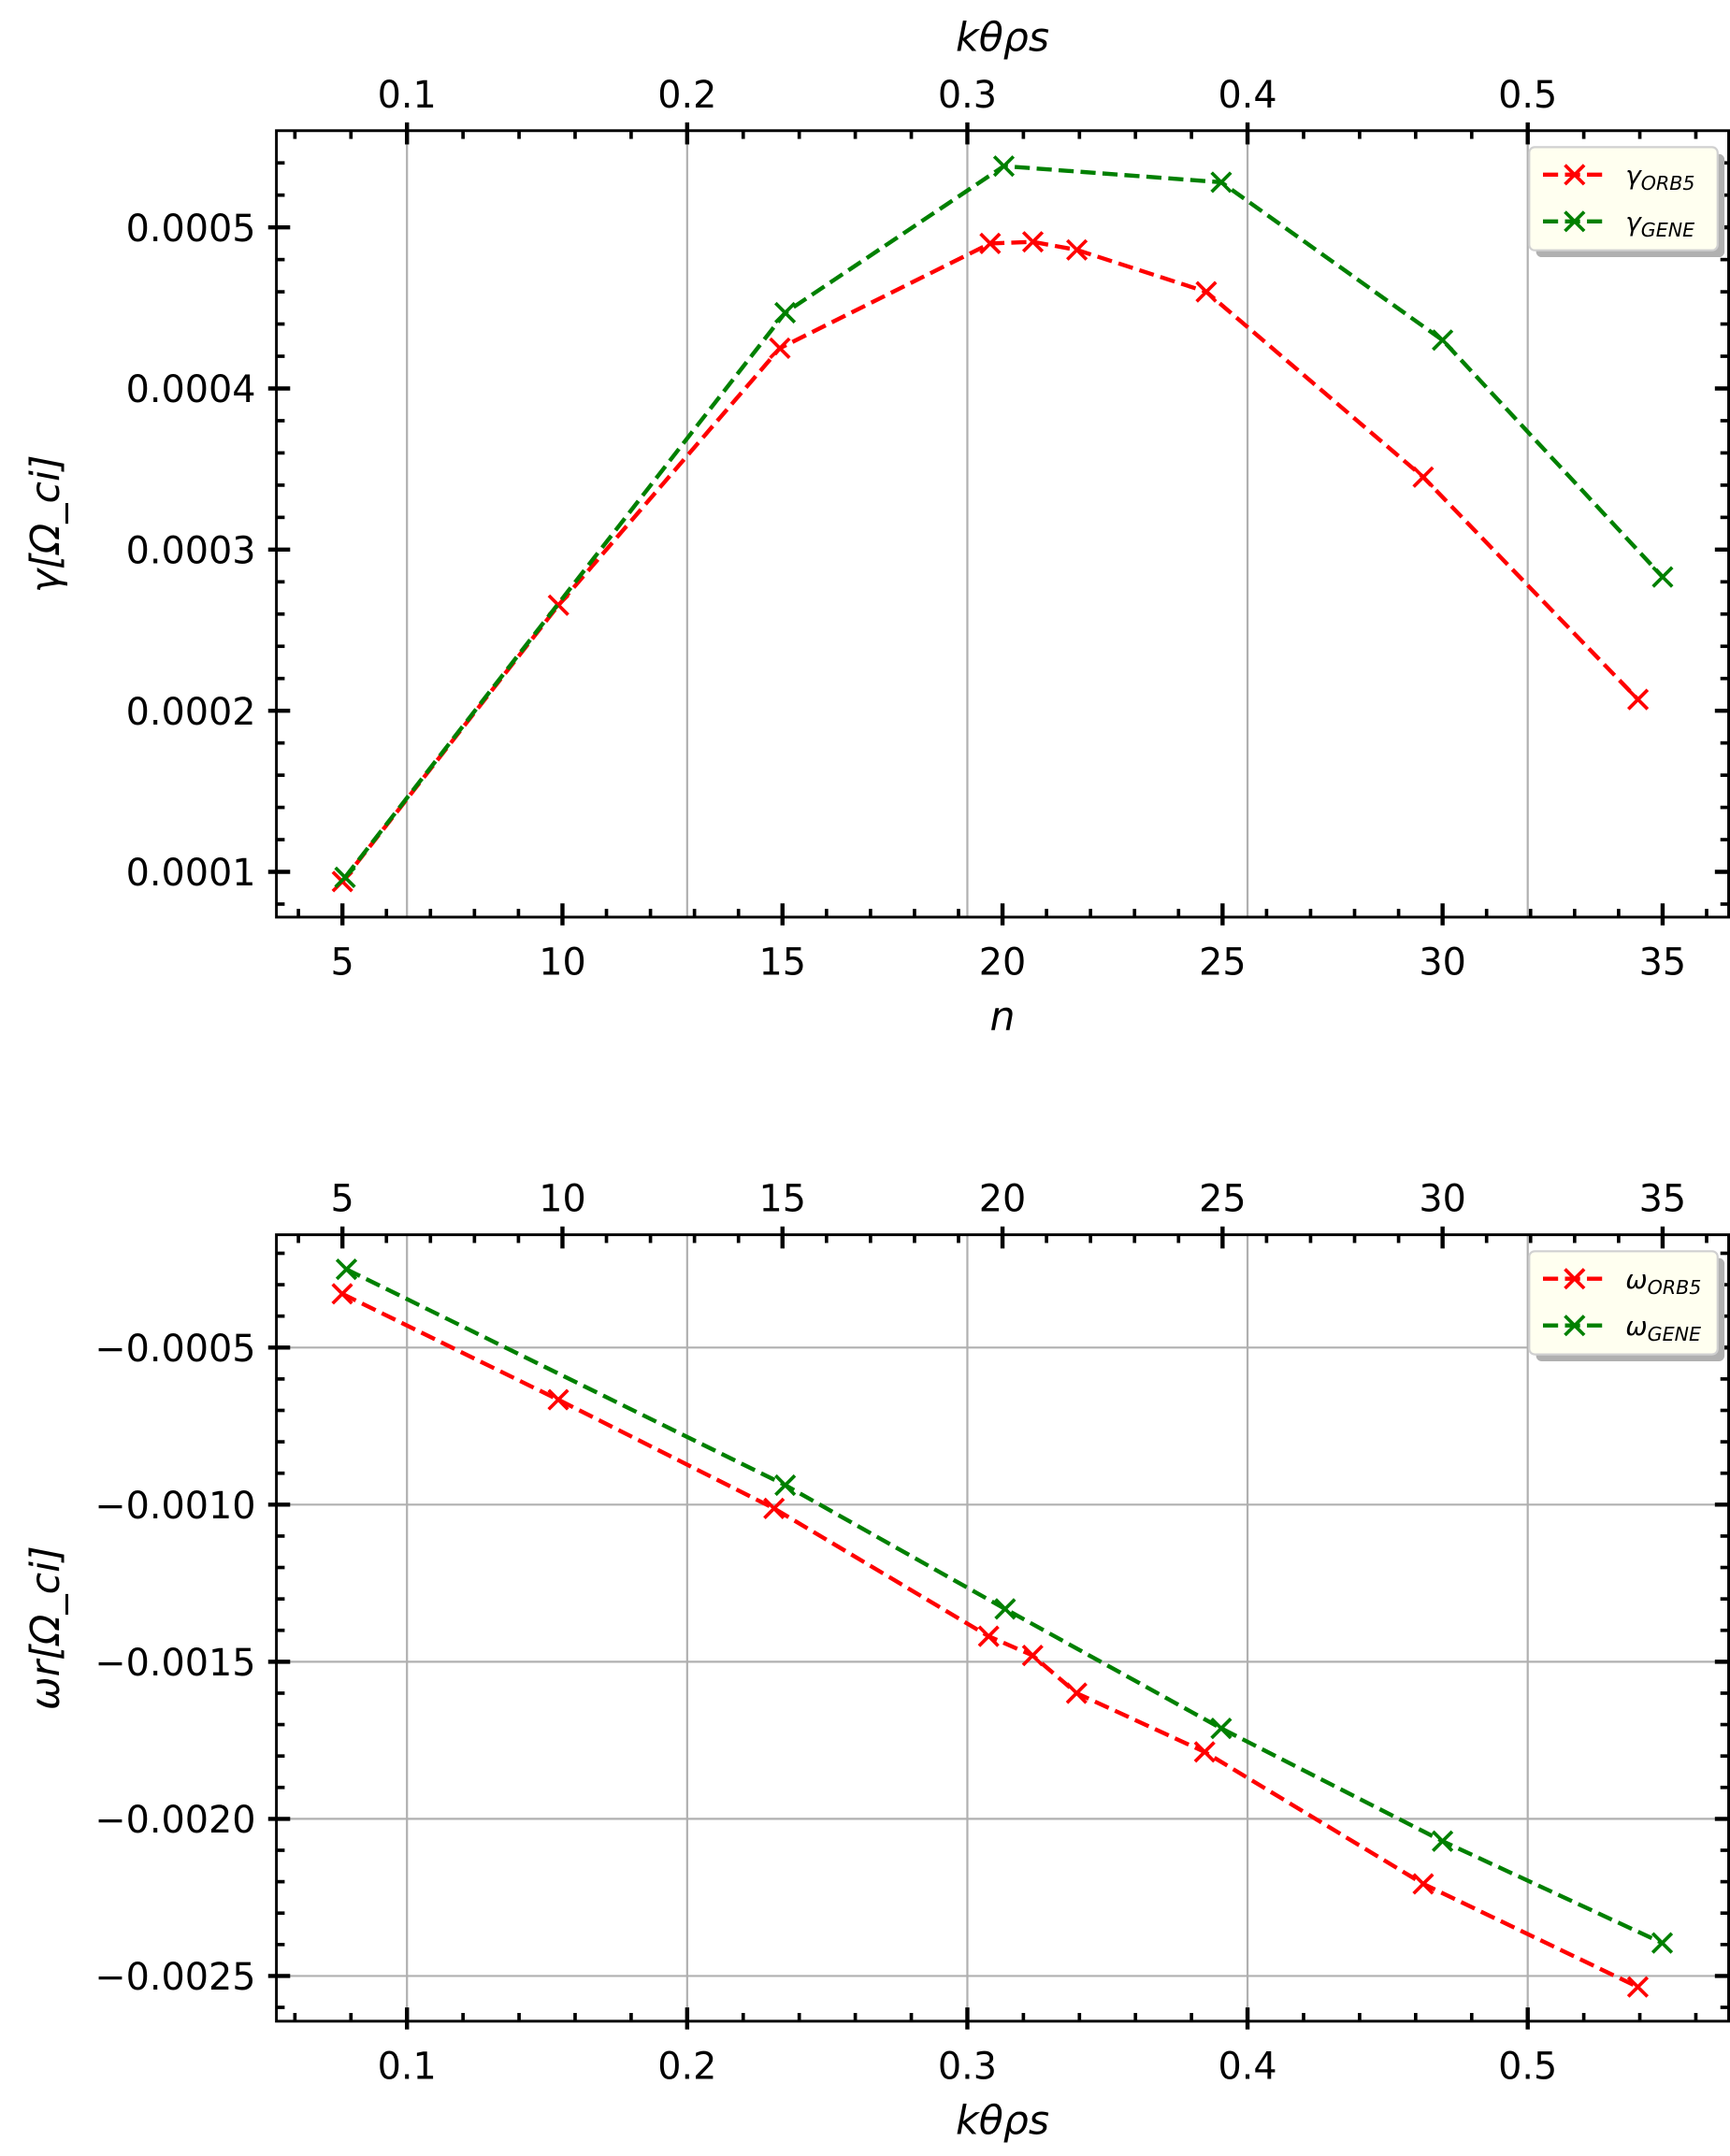  What do you see at coordinates (1659, 224) in the screenshot?
I see `legend-label: γGENE` at bounding box center [1659, 224].